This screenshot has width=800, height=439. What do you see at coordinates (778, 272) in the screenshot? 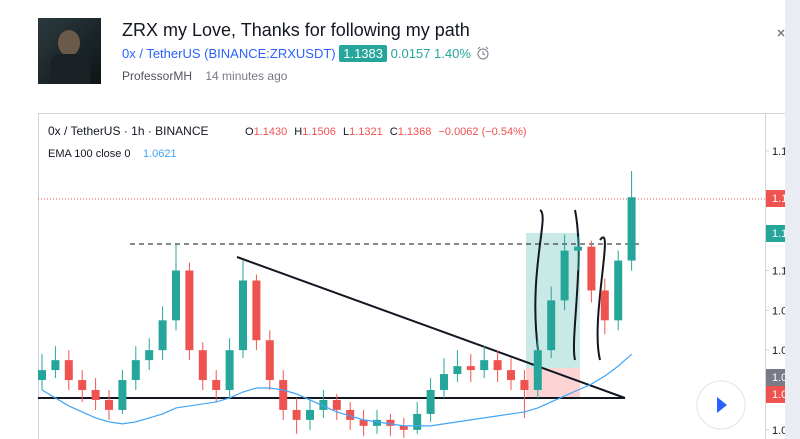
I see `y-tick-label: 1.100` at bounding box center [778, 272].